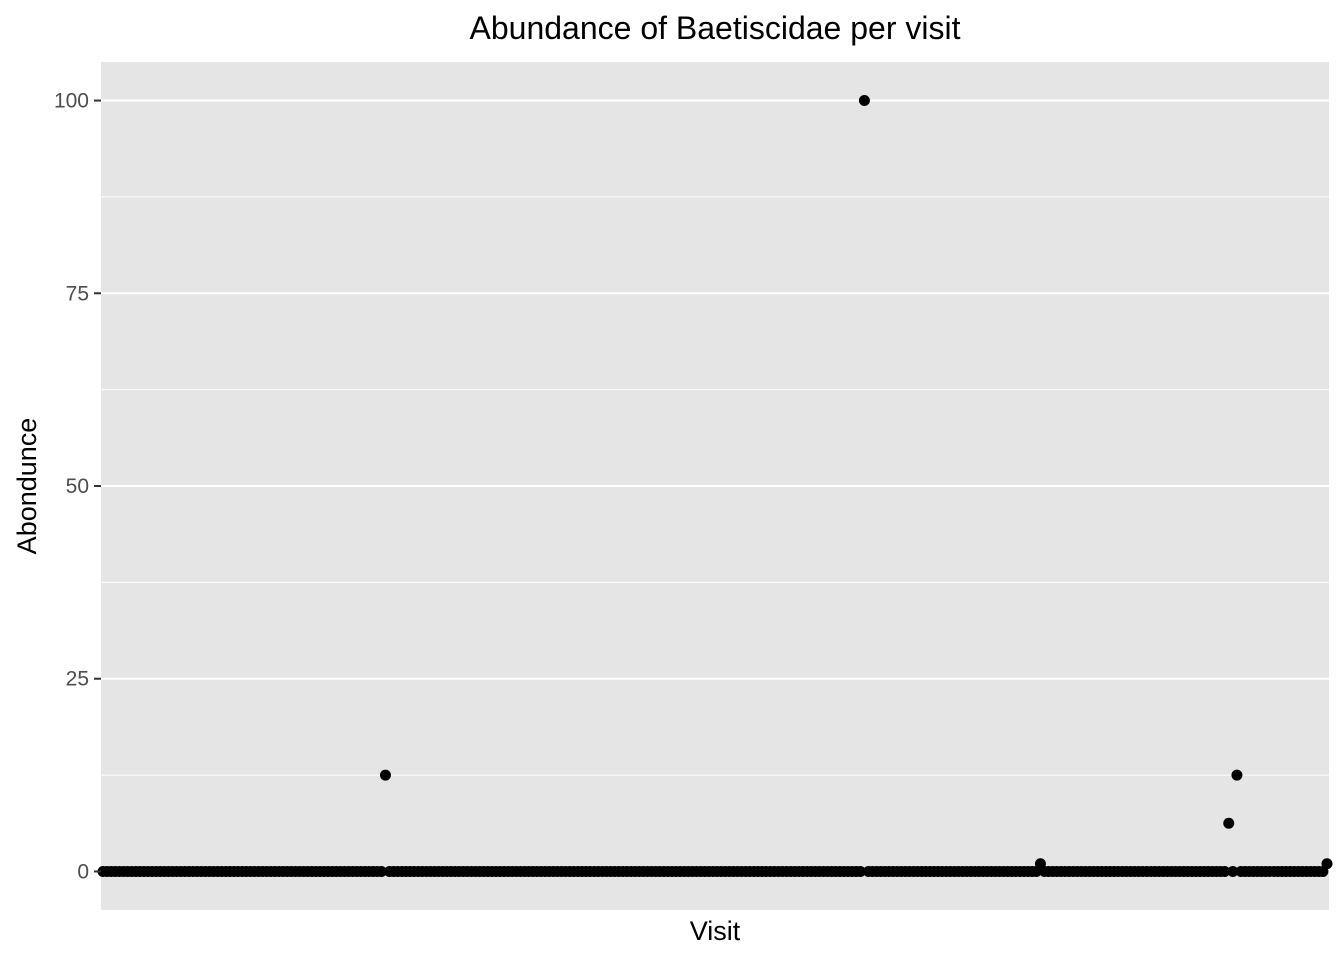  What do you see at coordinates (77, 679) in the screenshot?
I see `y-tick-label: 25` at bounding box center [77, 679].